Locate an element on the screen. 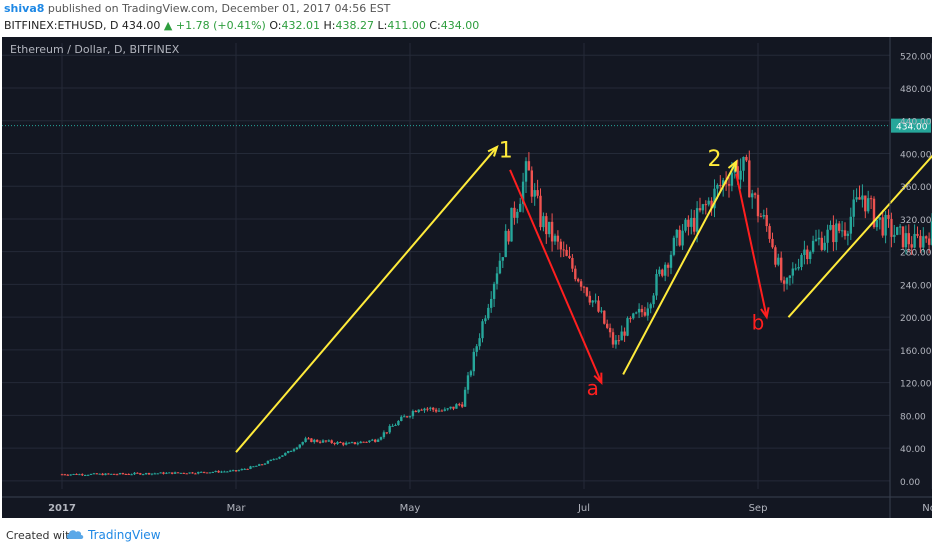 The width and height of the screenshot is (932, 550). open-label: O: is located at coordinates (275, 25).